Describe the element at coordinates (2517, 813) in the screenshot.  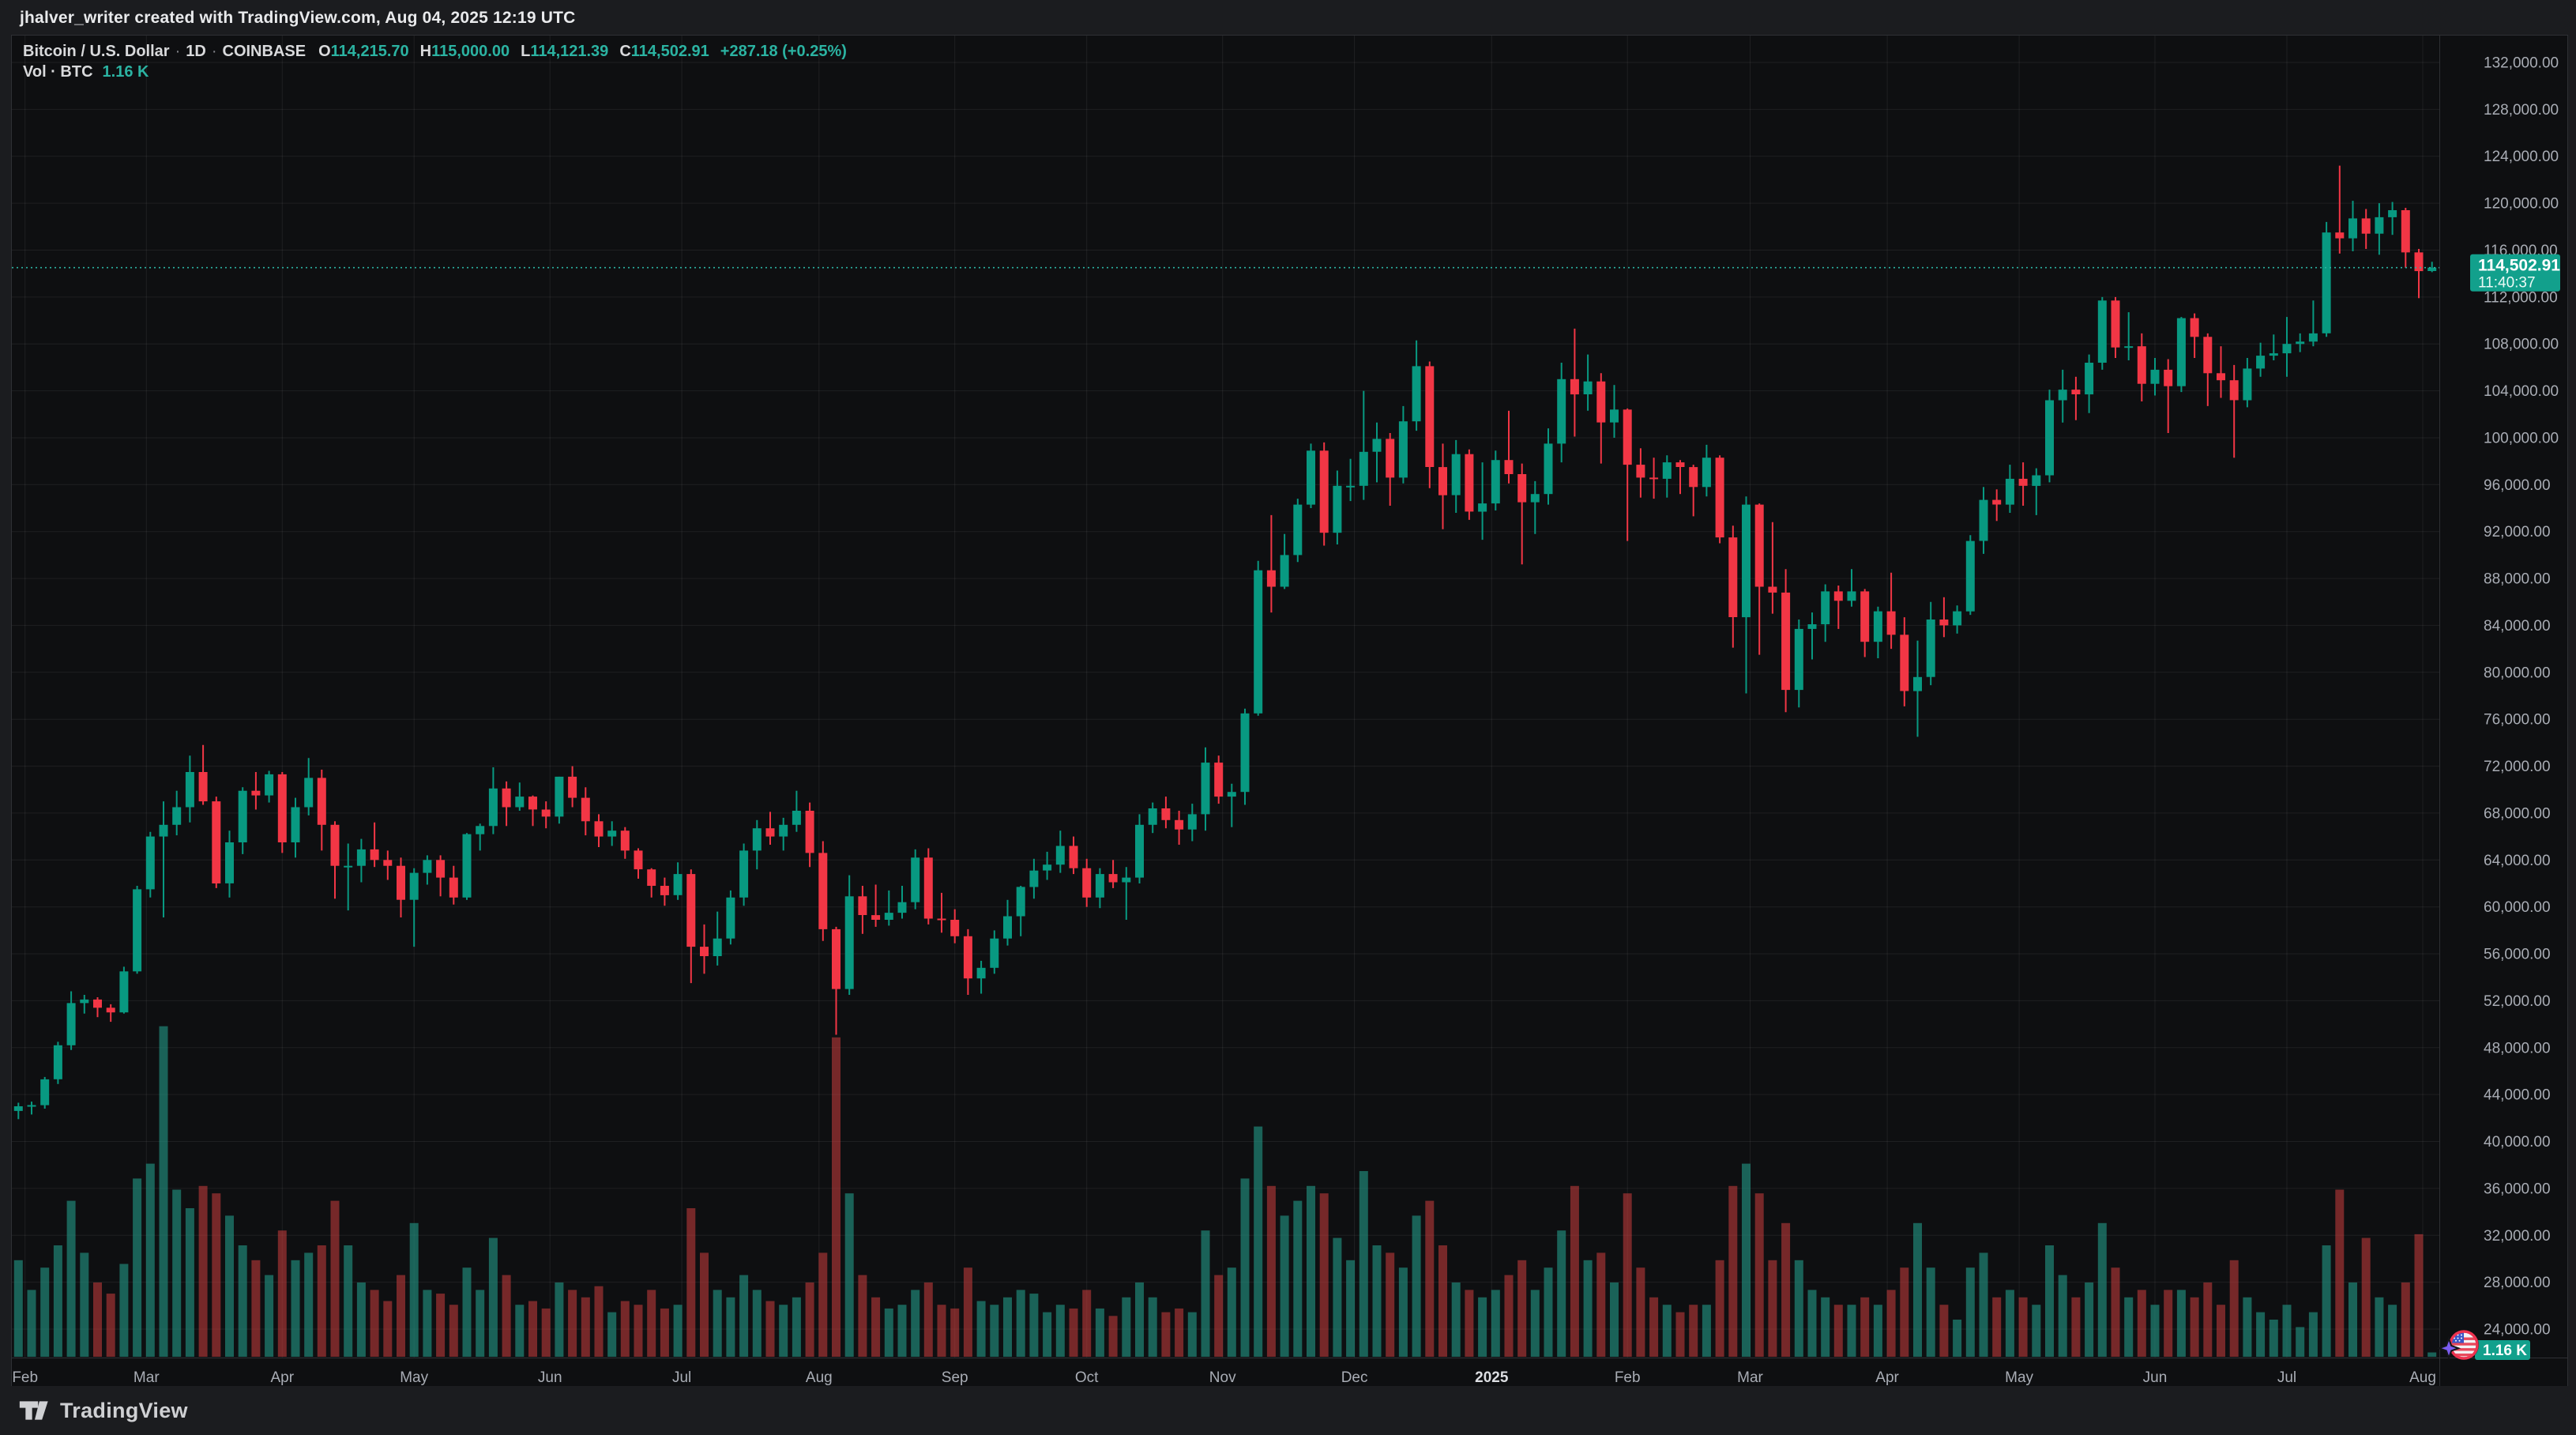
I see `svg-text: 68,000.00` at that location.